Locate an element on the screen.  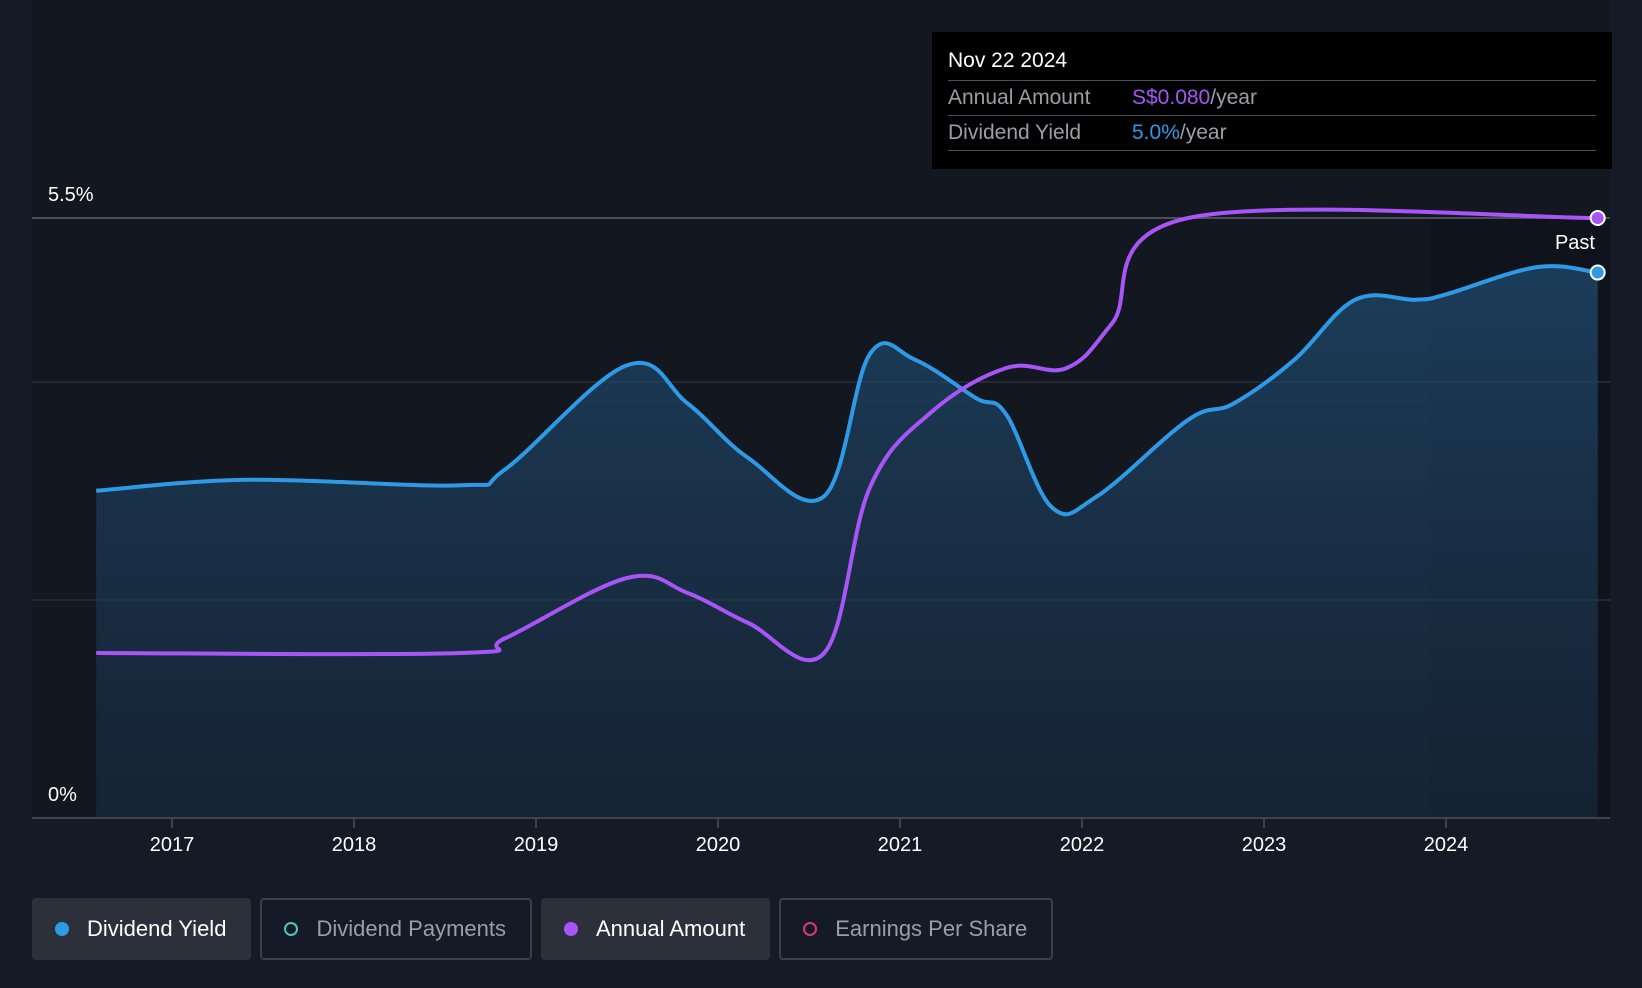
x-tick-label: 2024 is located at coordinates (1446, 845).